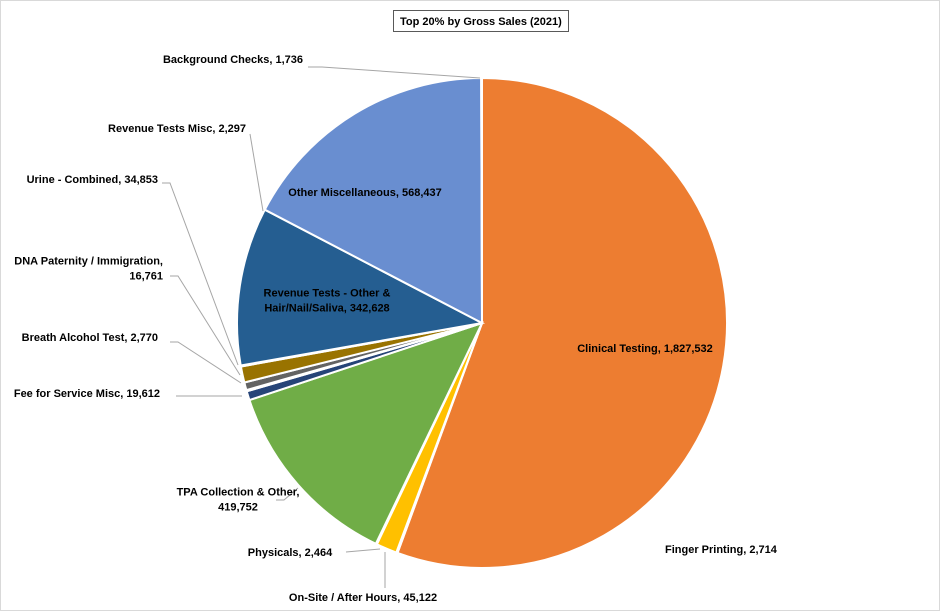 This screenshot has width=942, height=613. Describe the element at coordinates (177, 129) in the screenshot. I see `data-label-revenue-tests-misc: Revenue Tests Misc, 2,297` at that location.